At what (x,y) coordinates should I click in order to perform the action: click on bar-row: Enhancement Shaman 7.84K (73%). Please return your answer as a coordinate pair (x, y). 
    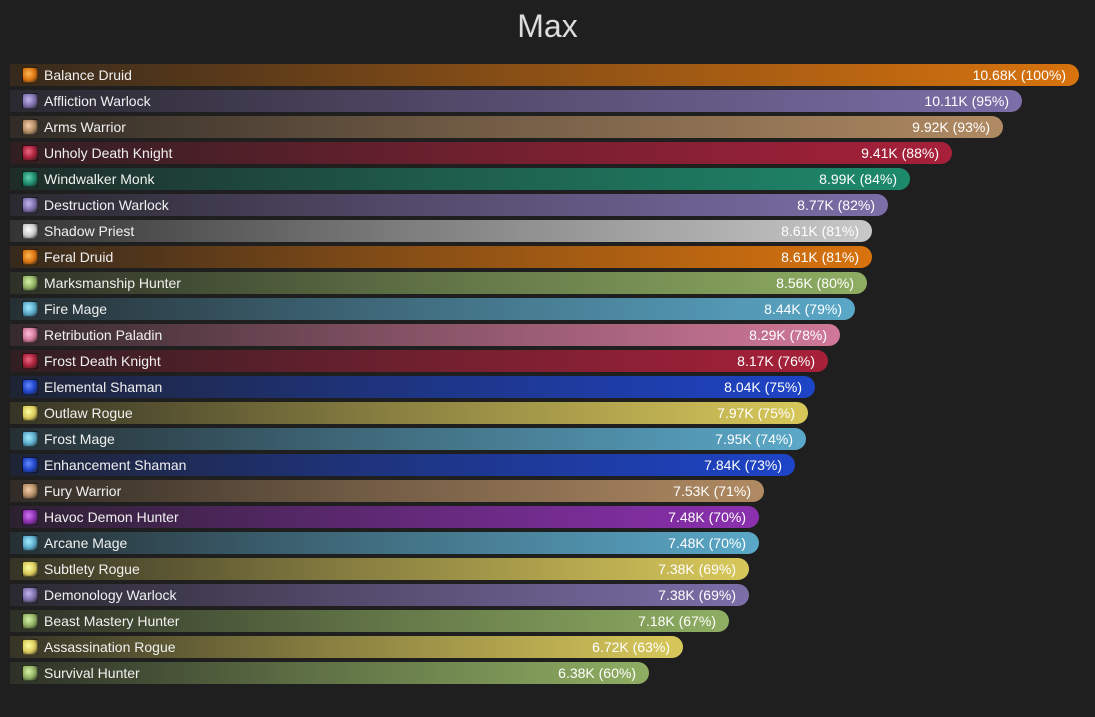
    Looking at the image, I should click on (402, 465).